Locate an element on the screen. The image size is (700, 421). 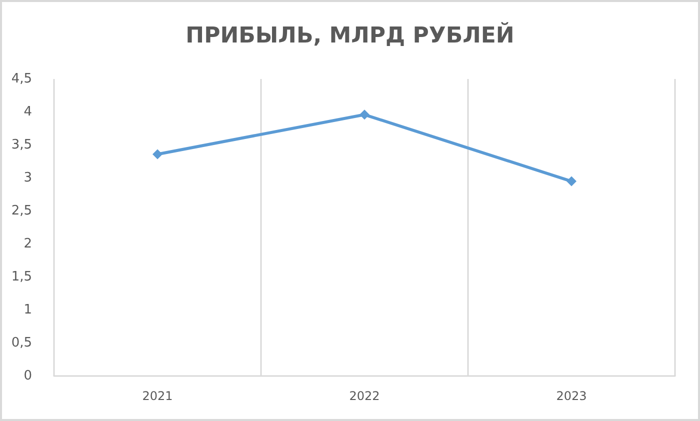
y-tick-label: 4 is located at coordinates (28, 112).